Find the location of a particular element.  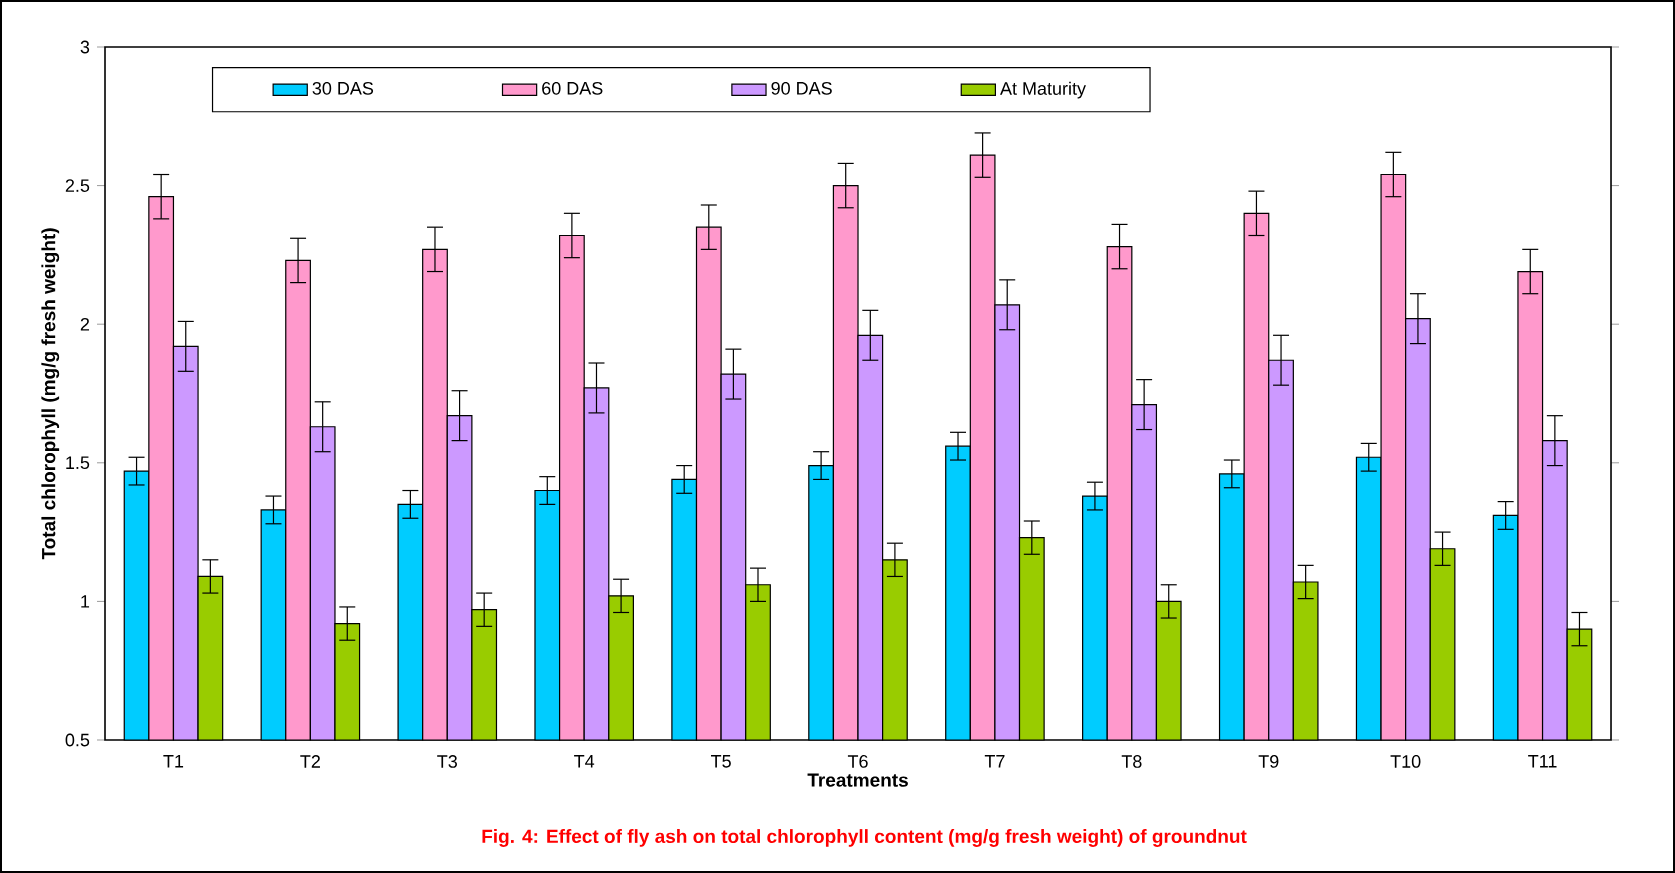

x-tick-label: T7 is located at coordinates (994, 761).